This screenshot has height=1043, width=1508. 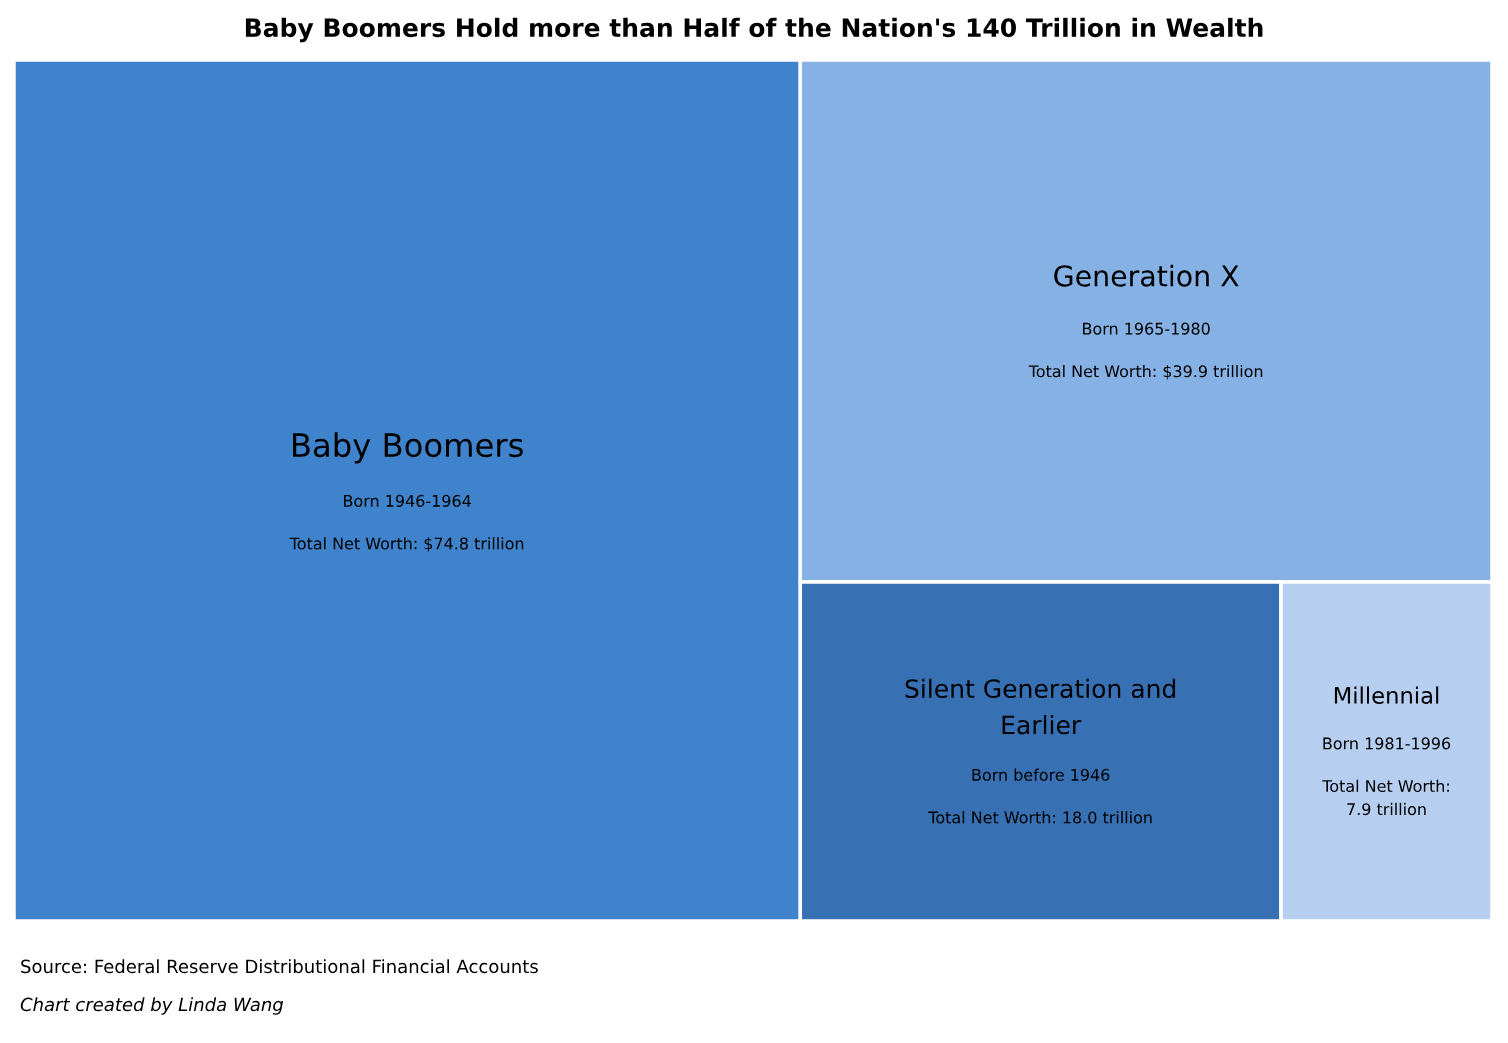 What do you see at coordinates (1386, 695) in the screenshot?
I see `category-label: Millennial` at bounding box center [1386, 695].